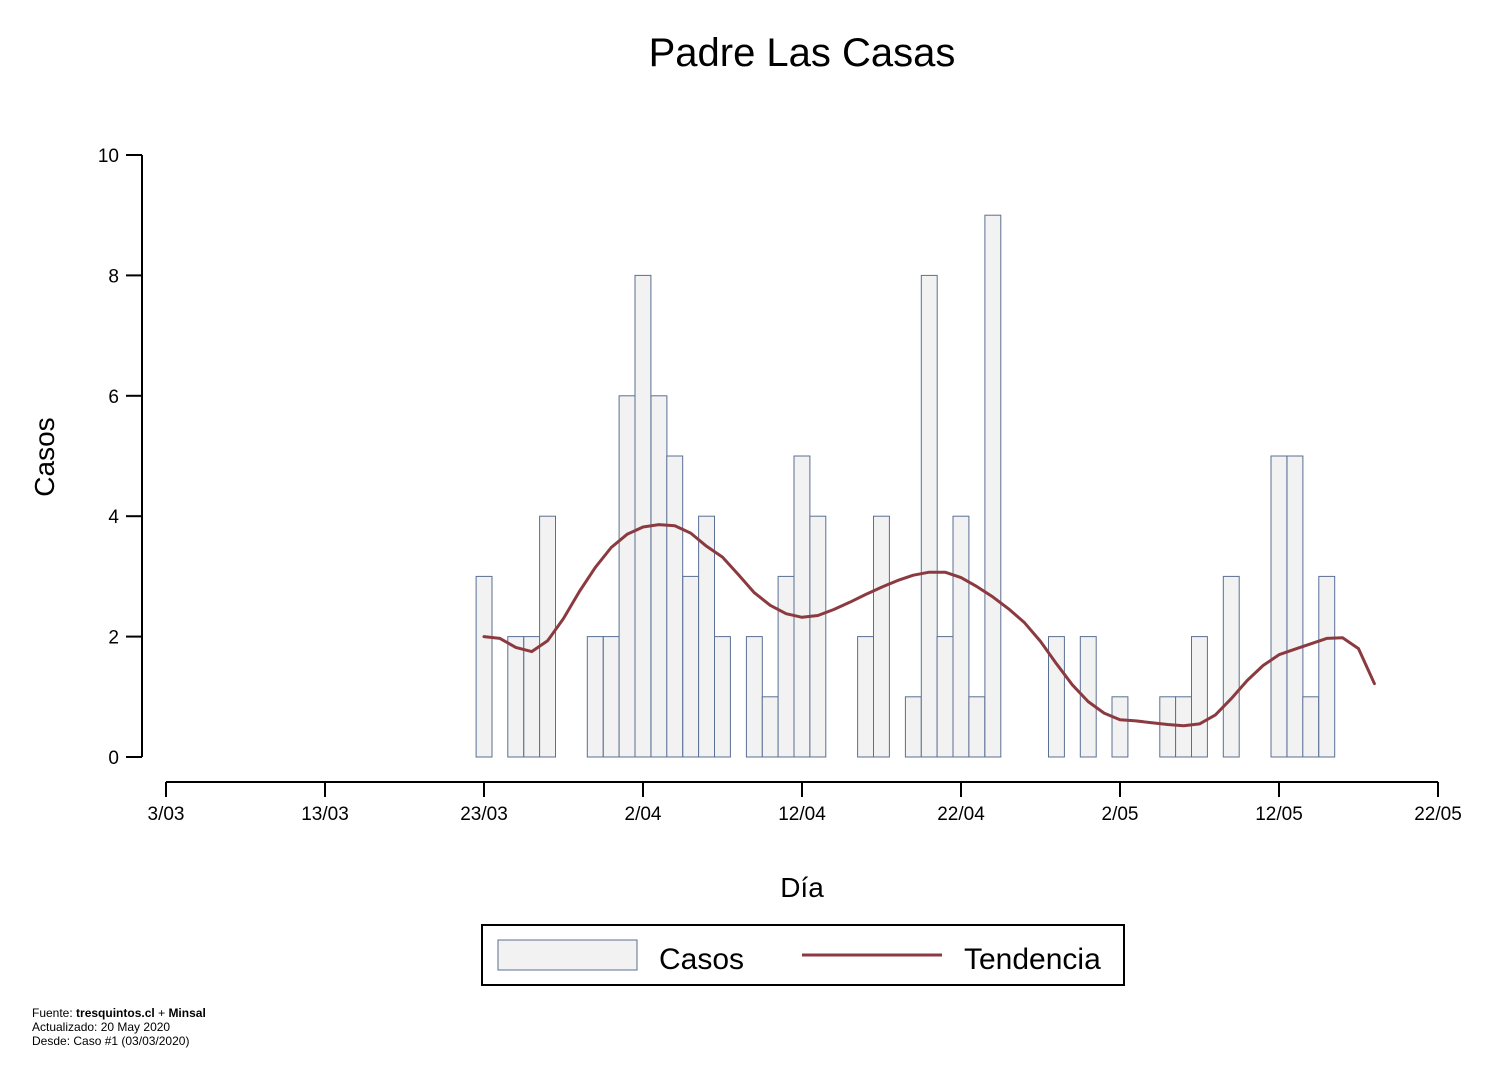 The image size is (1488, 1082). I want to click on footer-source-prefix: Fuente:, so click(52, 1013).